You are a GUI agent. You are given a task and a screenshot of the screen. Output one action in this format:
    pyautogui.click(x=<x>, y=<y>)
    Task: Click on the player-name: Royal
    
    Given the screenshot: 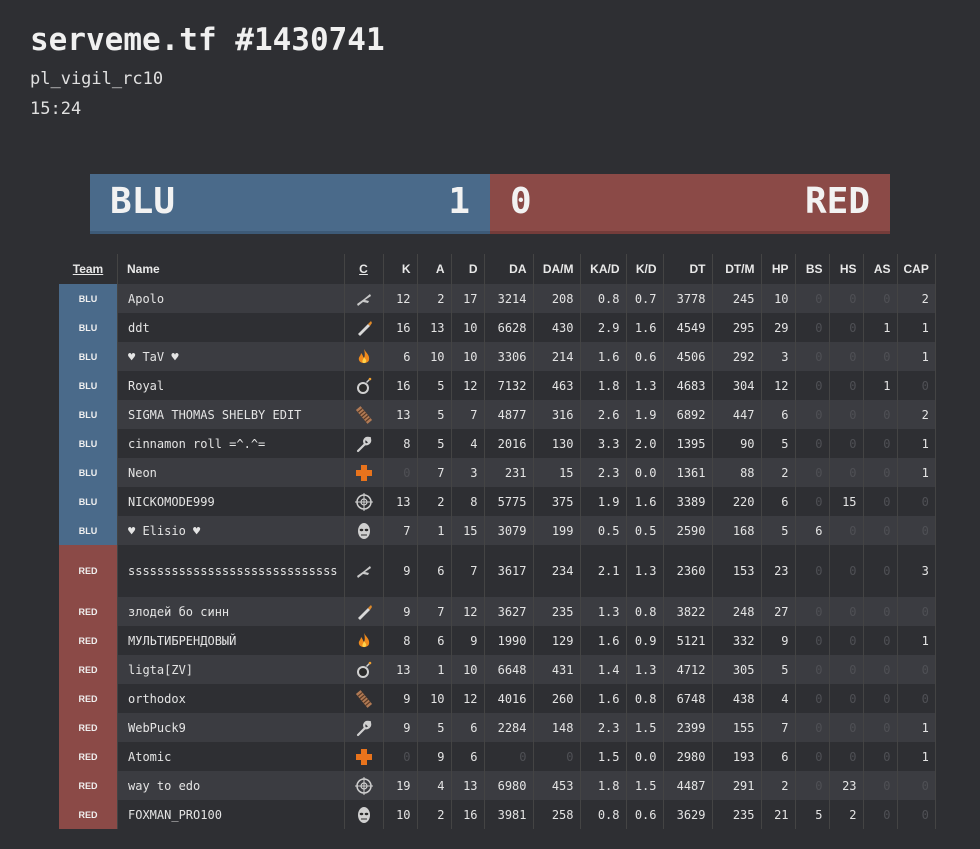 What is the action you would take?
    pyautogui.click(x=231, y=385)
    